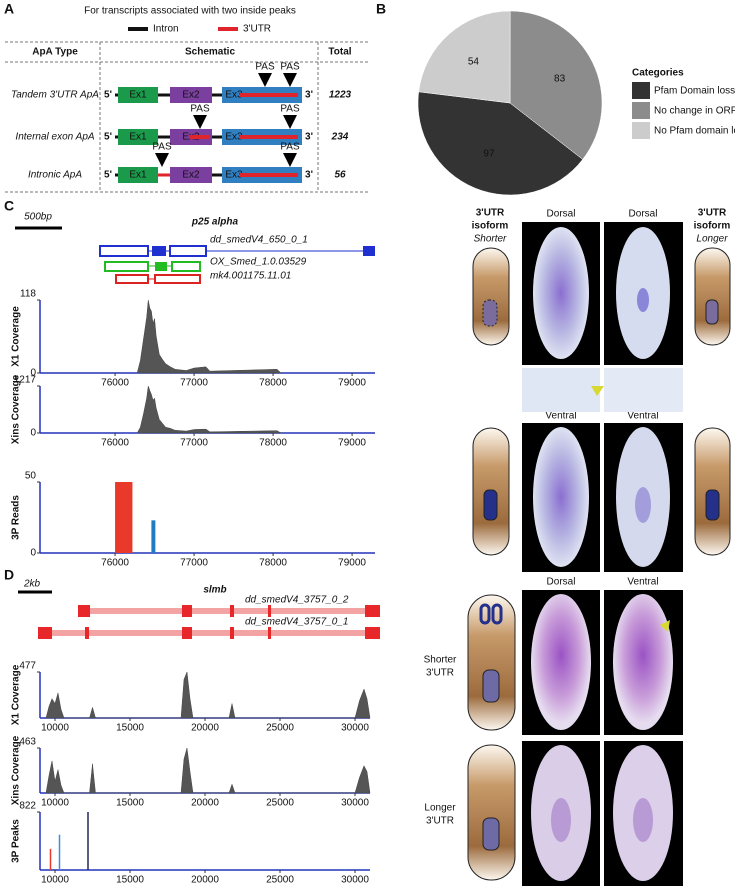 The image size is (735, 887). I want to click on panel-letter: D, so click(9, 575).